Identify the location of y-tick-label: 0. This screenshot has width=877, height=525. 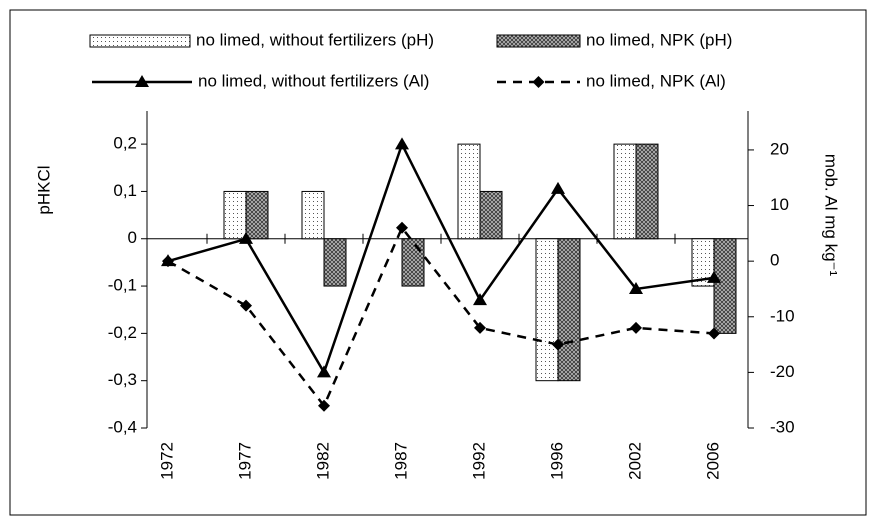
(132, 237).